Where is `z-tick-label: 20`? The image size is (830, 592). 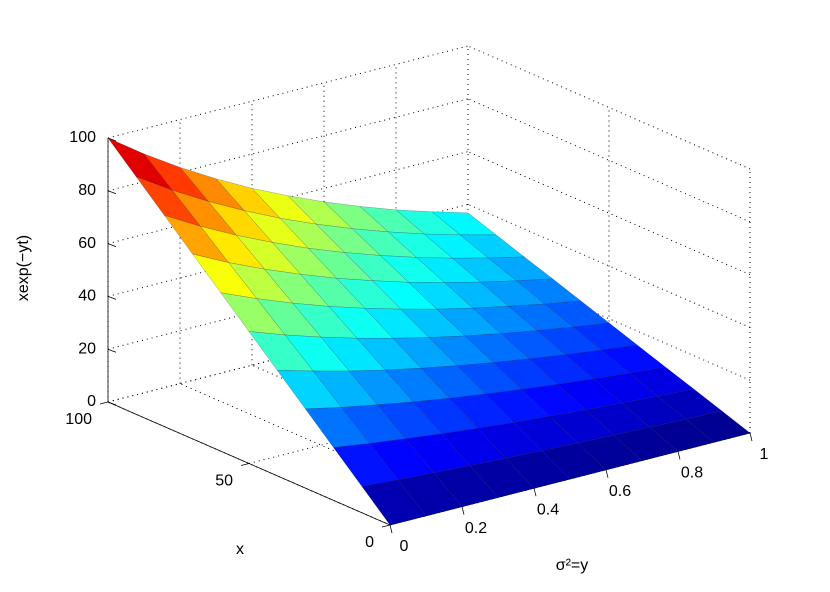
z-tick-label: 20 is located at coordinates (87, 348).